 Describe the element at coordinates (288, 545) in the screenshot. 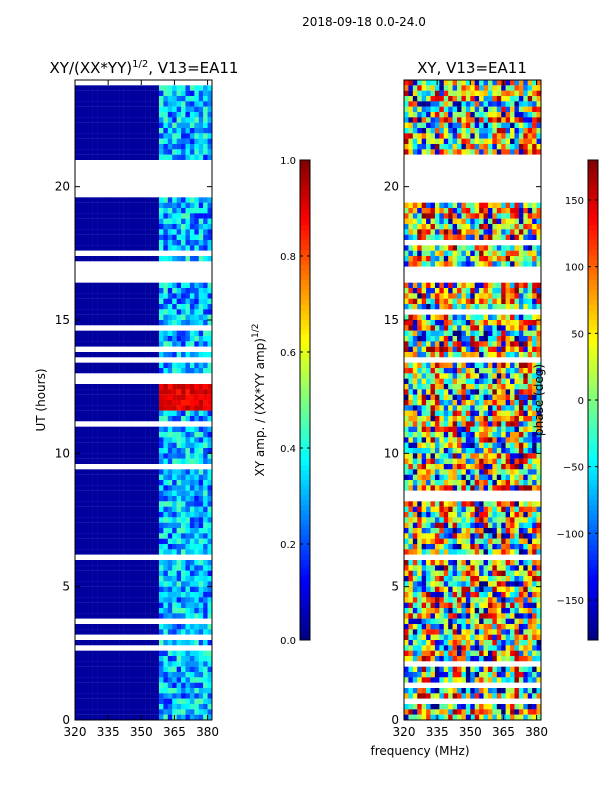

I see `colorbar-tick-label: 0.2` at that location.